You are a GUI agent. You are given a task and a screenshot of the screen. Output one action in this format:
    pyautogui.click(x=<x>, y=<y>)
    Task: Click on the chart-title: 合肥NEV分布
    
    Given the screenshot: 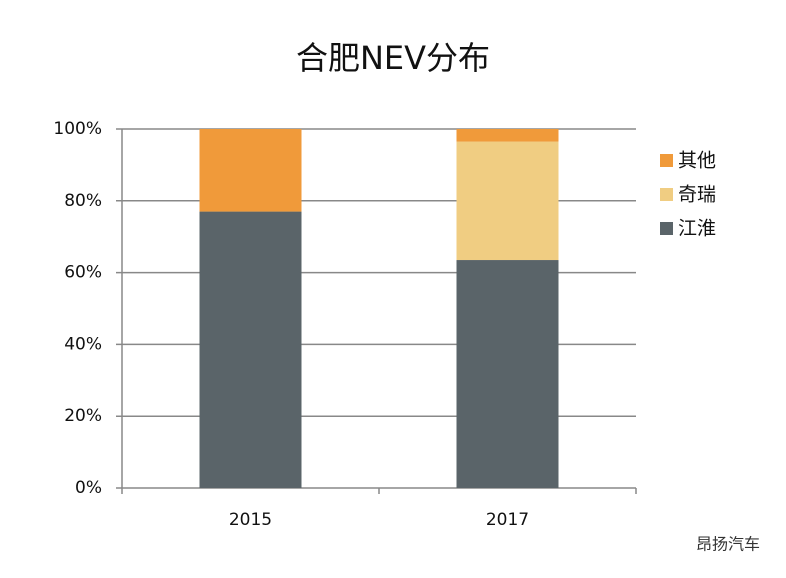 What is the action you would take?
    pyautogui.click(x=393, y=58)
    